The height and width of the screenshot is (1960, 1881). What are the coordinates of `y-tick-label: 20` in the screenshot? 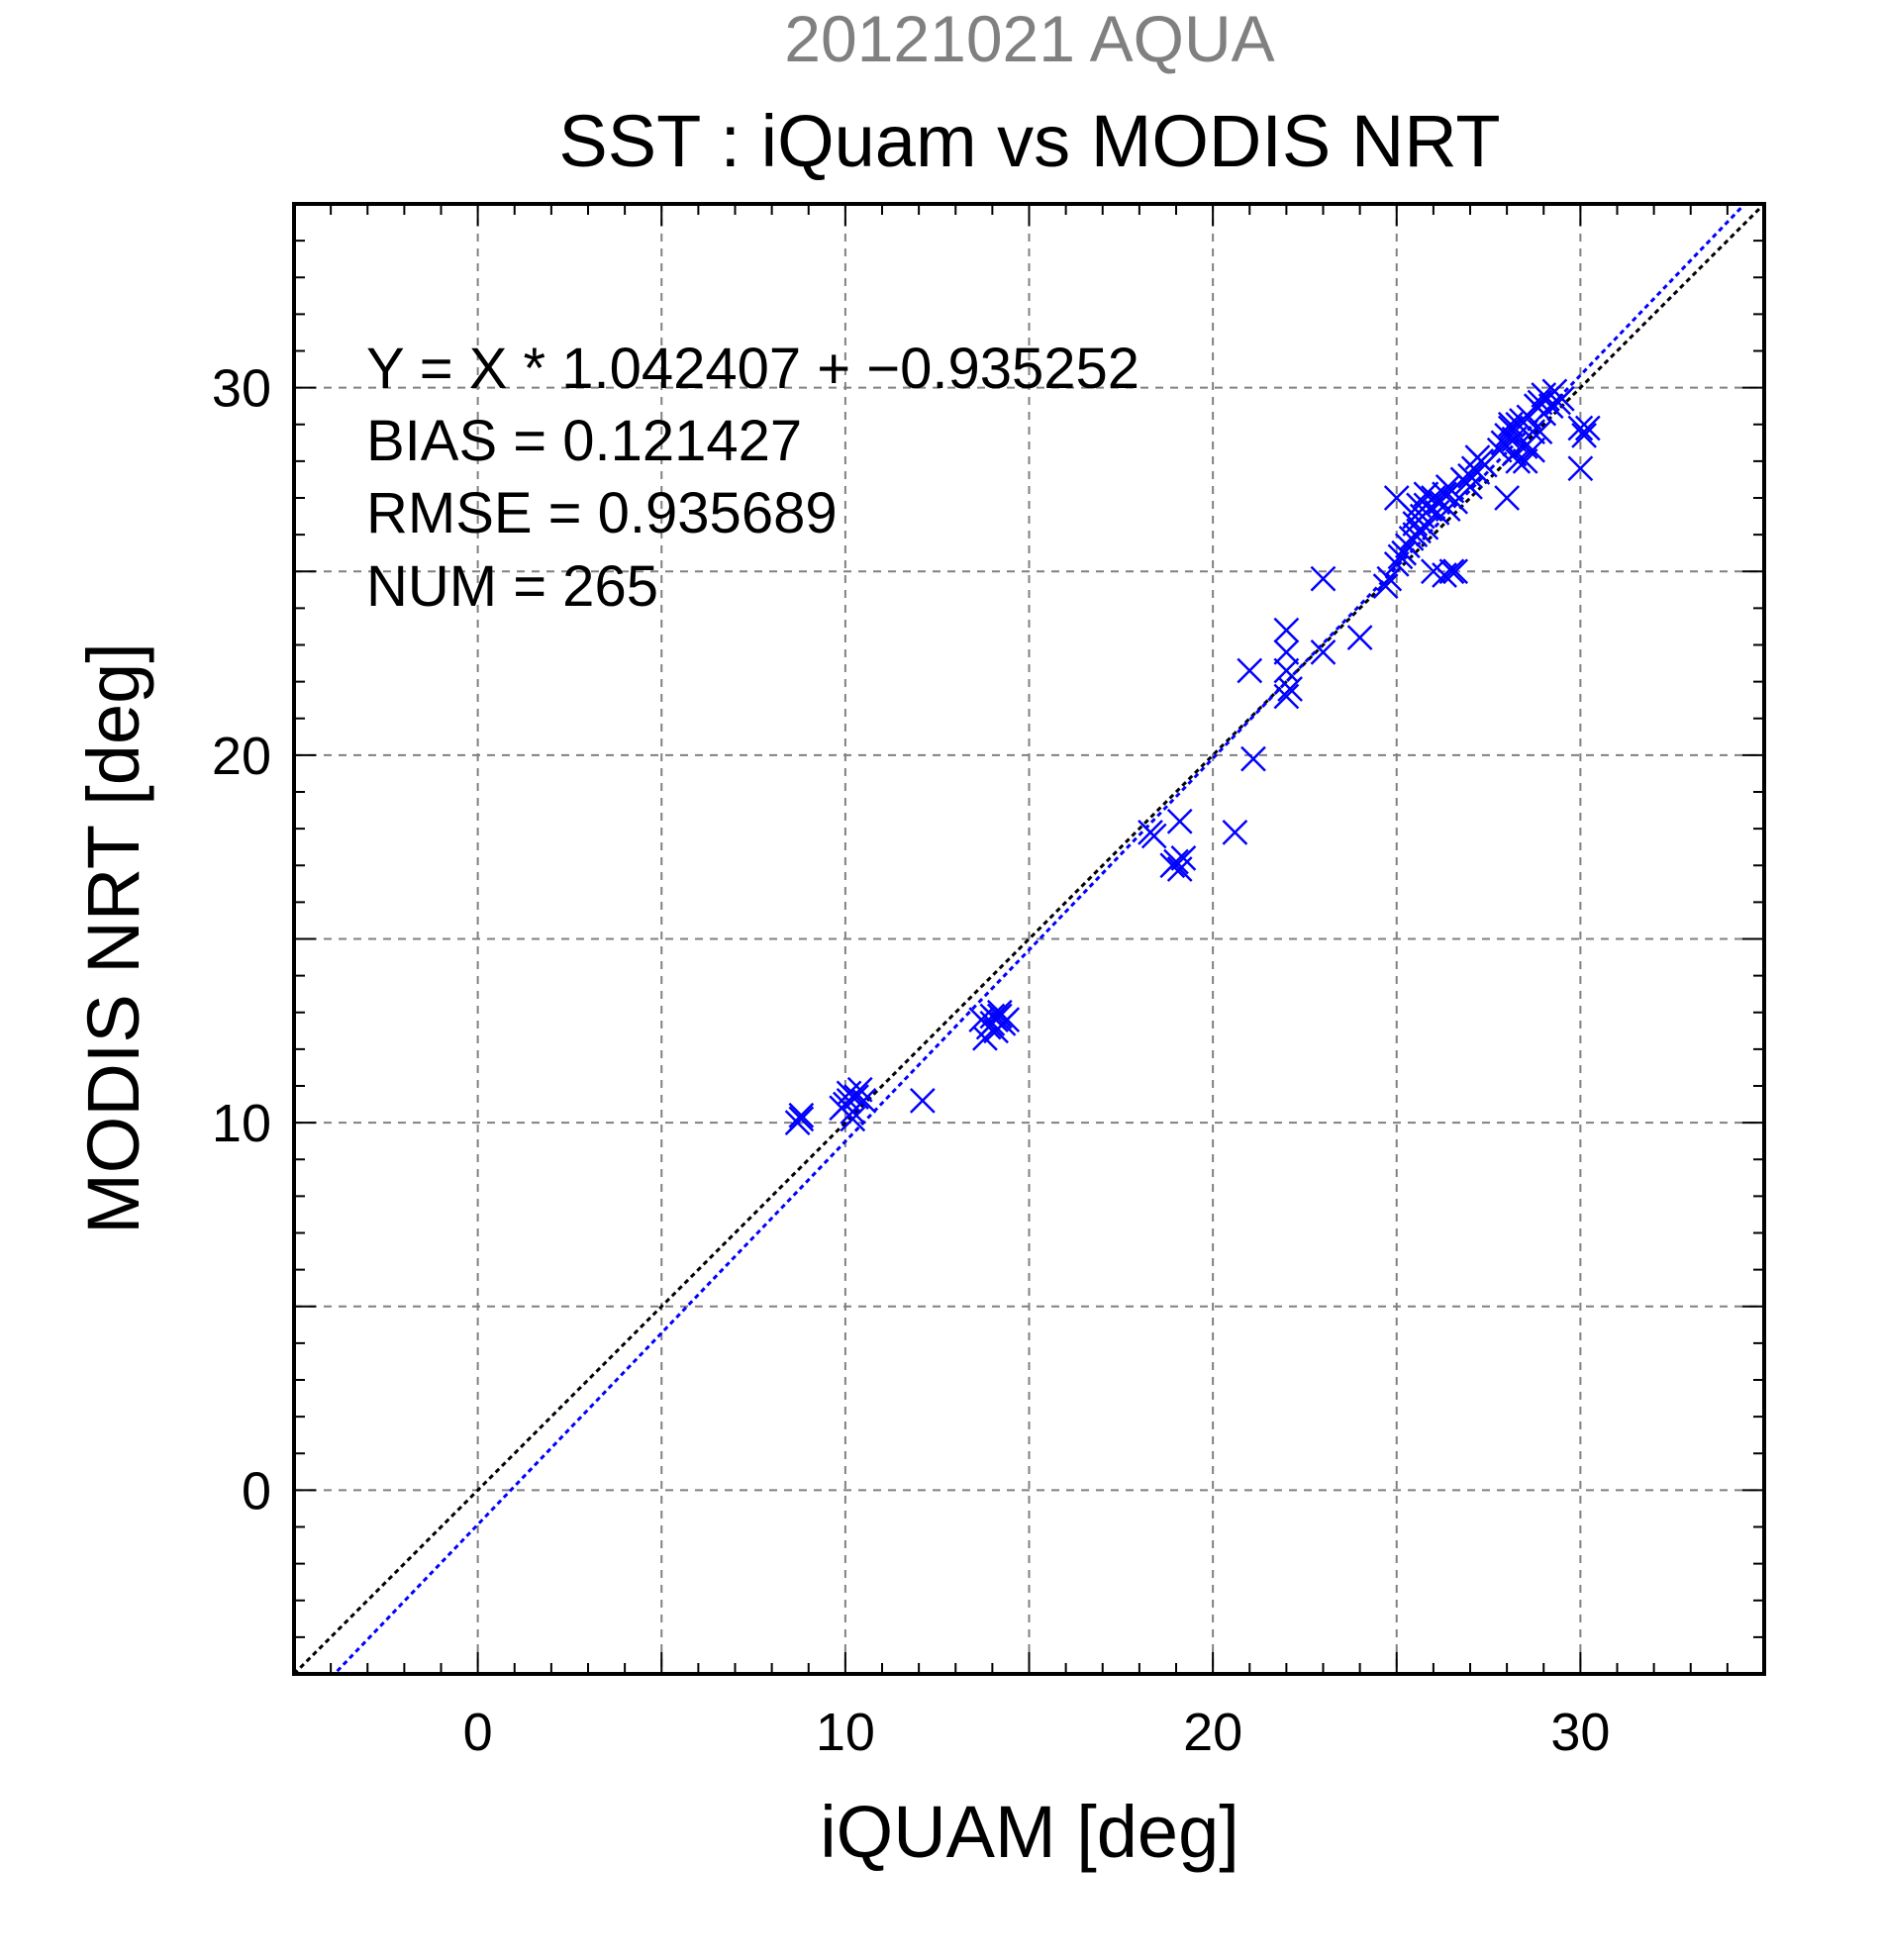 It's located at (242, 756).